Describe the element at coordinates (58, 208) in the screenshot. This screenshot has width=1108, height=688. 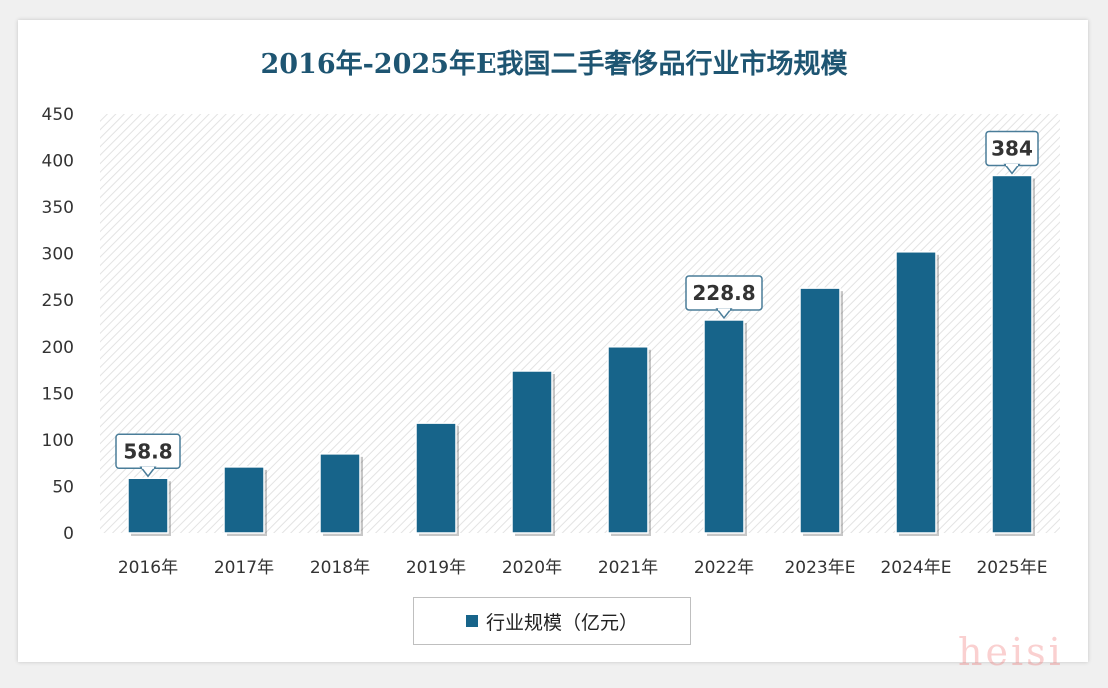
I see `y-tick-label: 350` at that location.